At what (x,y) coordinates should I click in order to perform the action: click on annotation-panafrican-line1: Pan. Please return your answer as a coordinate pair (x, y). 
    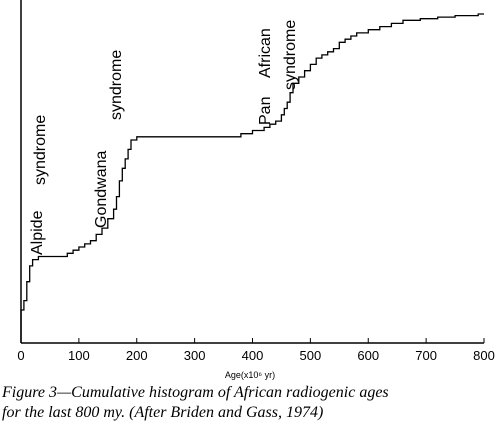
    Looking at the image, I should click on (265, 111).